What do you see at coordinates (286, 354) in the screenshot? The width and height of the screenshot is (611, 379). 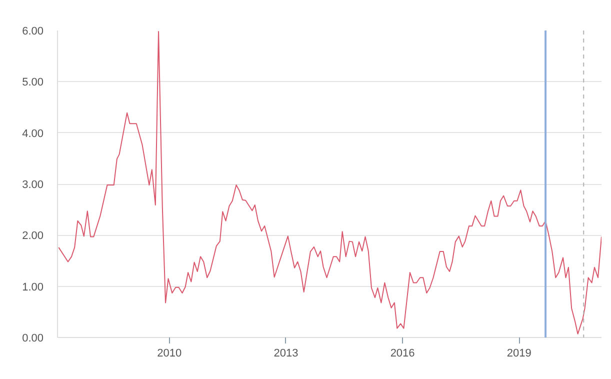 I see `x-tick-label: 2013` at bounding box center [286, 354].